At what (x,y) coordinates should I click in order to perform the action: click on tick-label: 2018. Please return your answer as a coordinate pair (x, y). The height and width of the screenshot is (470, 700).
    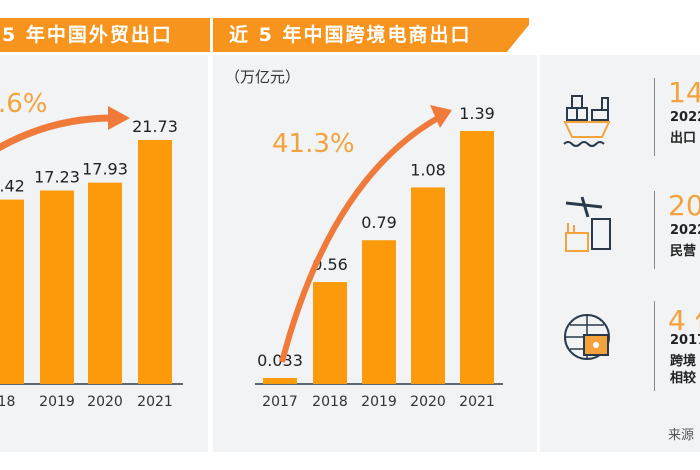
    Looking at the image, I should click on (330, 402).